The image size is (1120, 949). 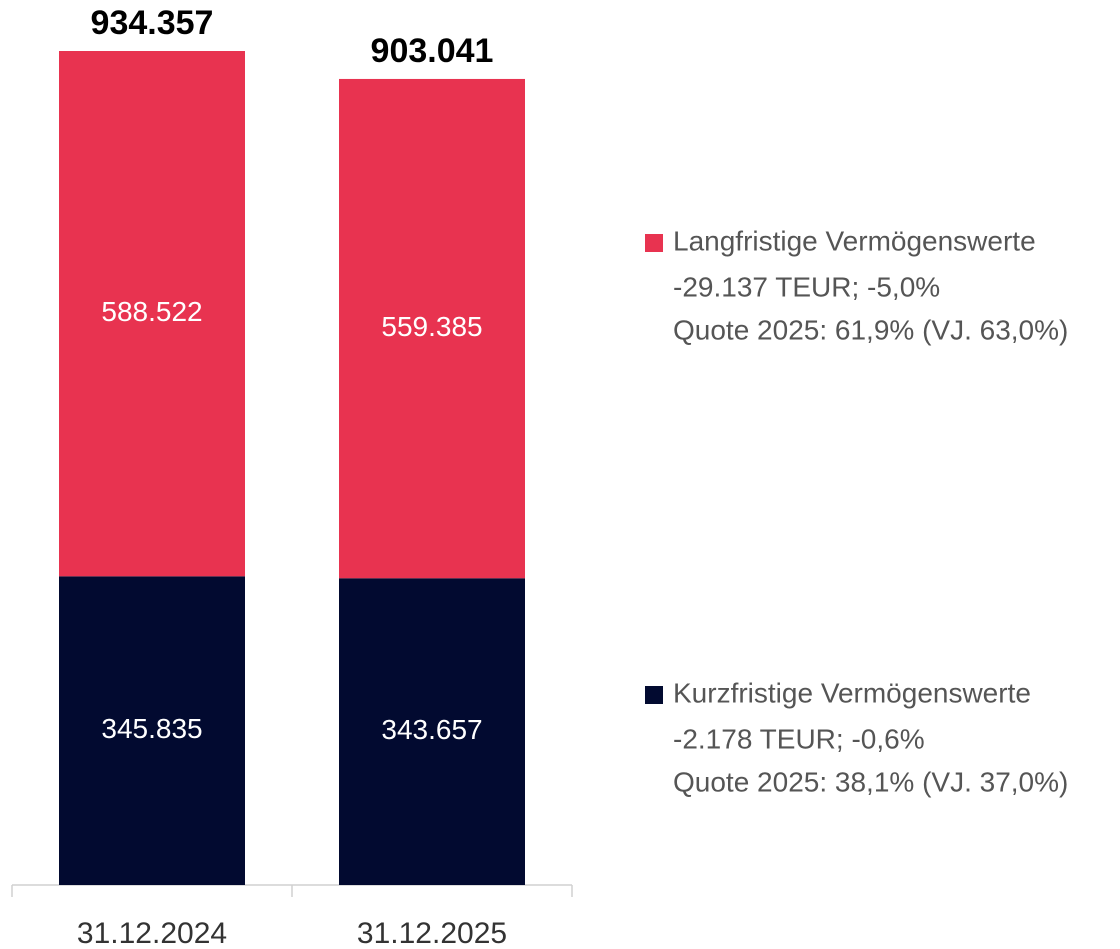 I want to click on legend-label: Langfristige Vermögenswerte, so click(x=854, y=240).